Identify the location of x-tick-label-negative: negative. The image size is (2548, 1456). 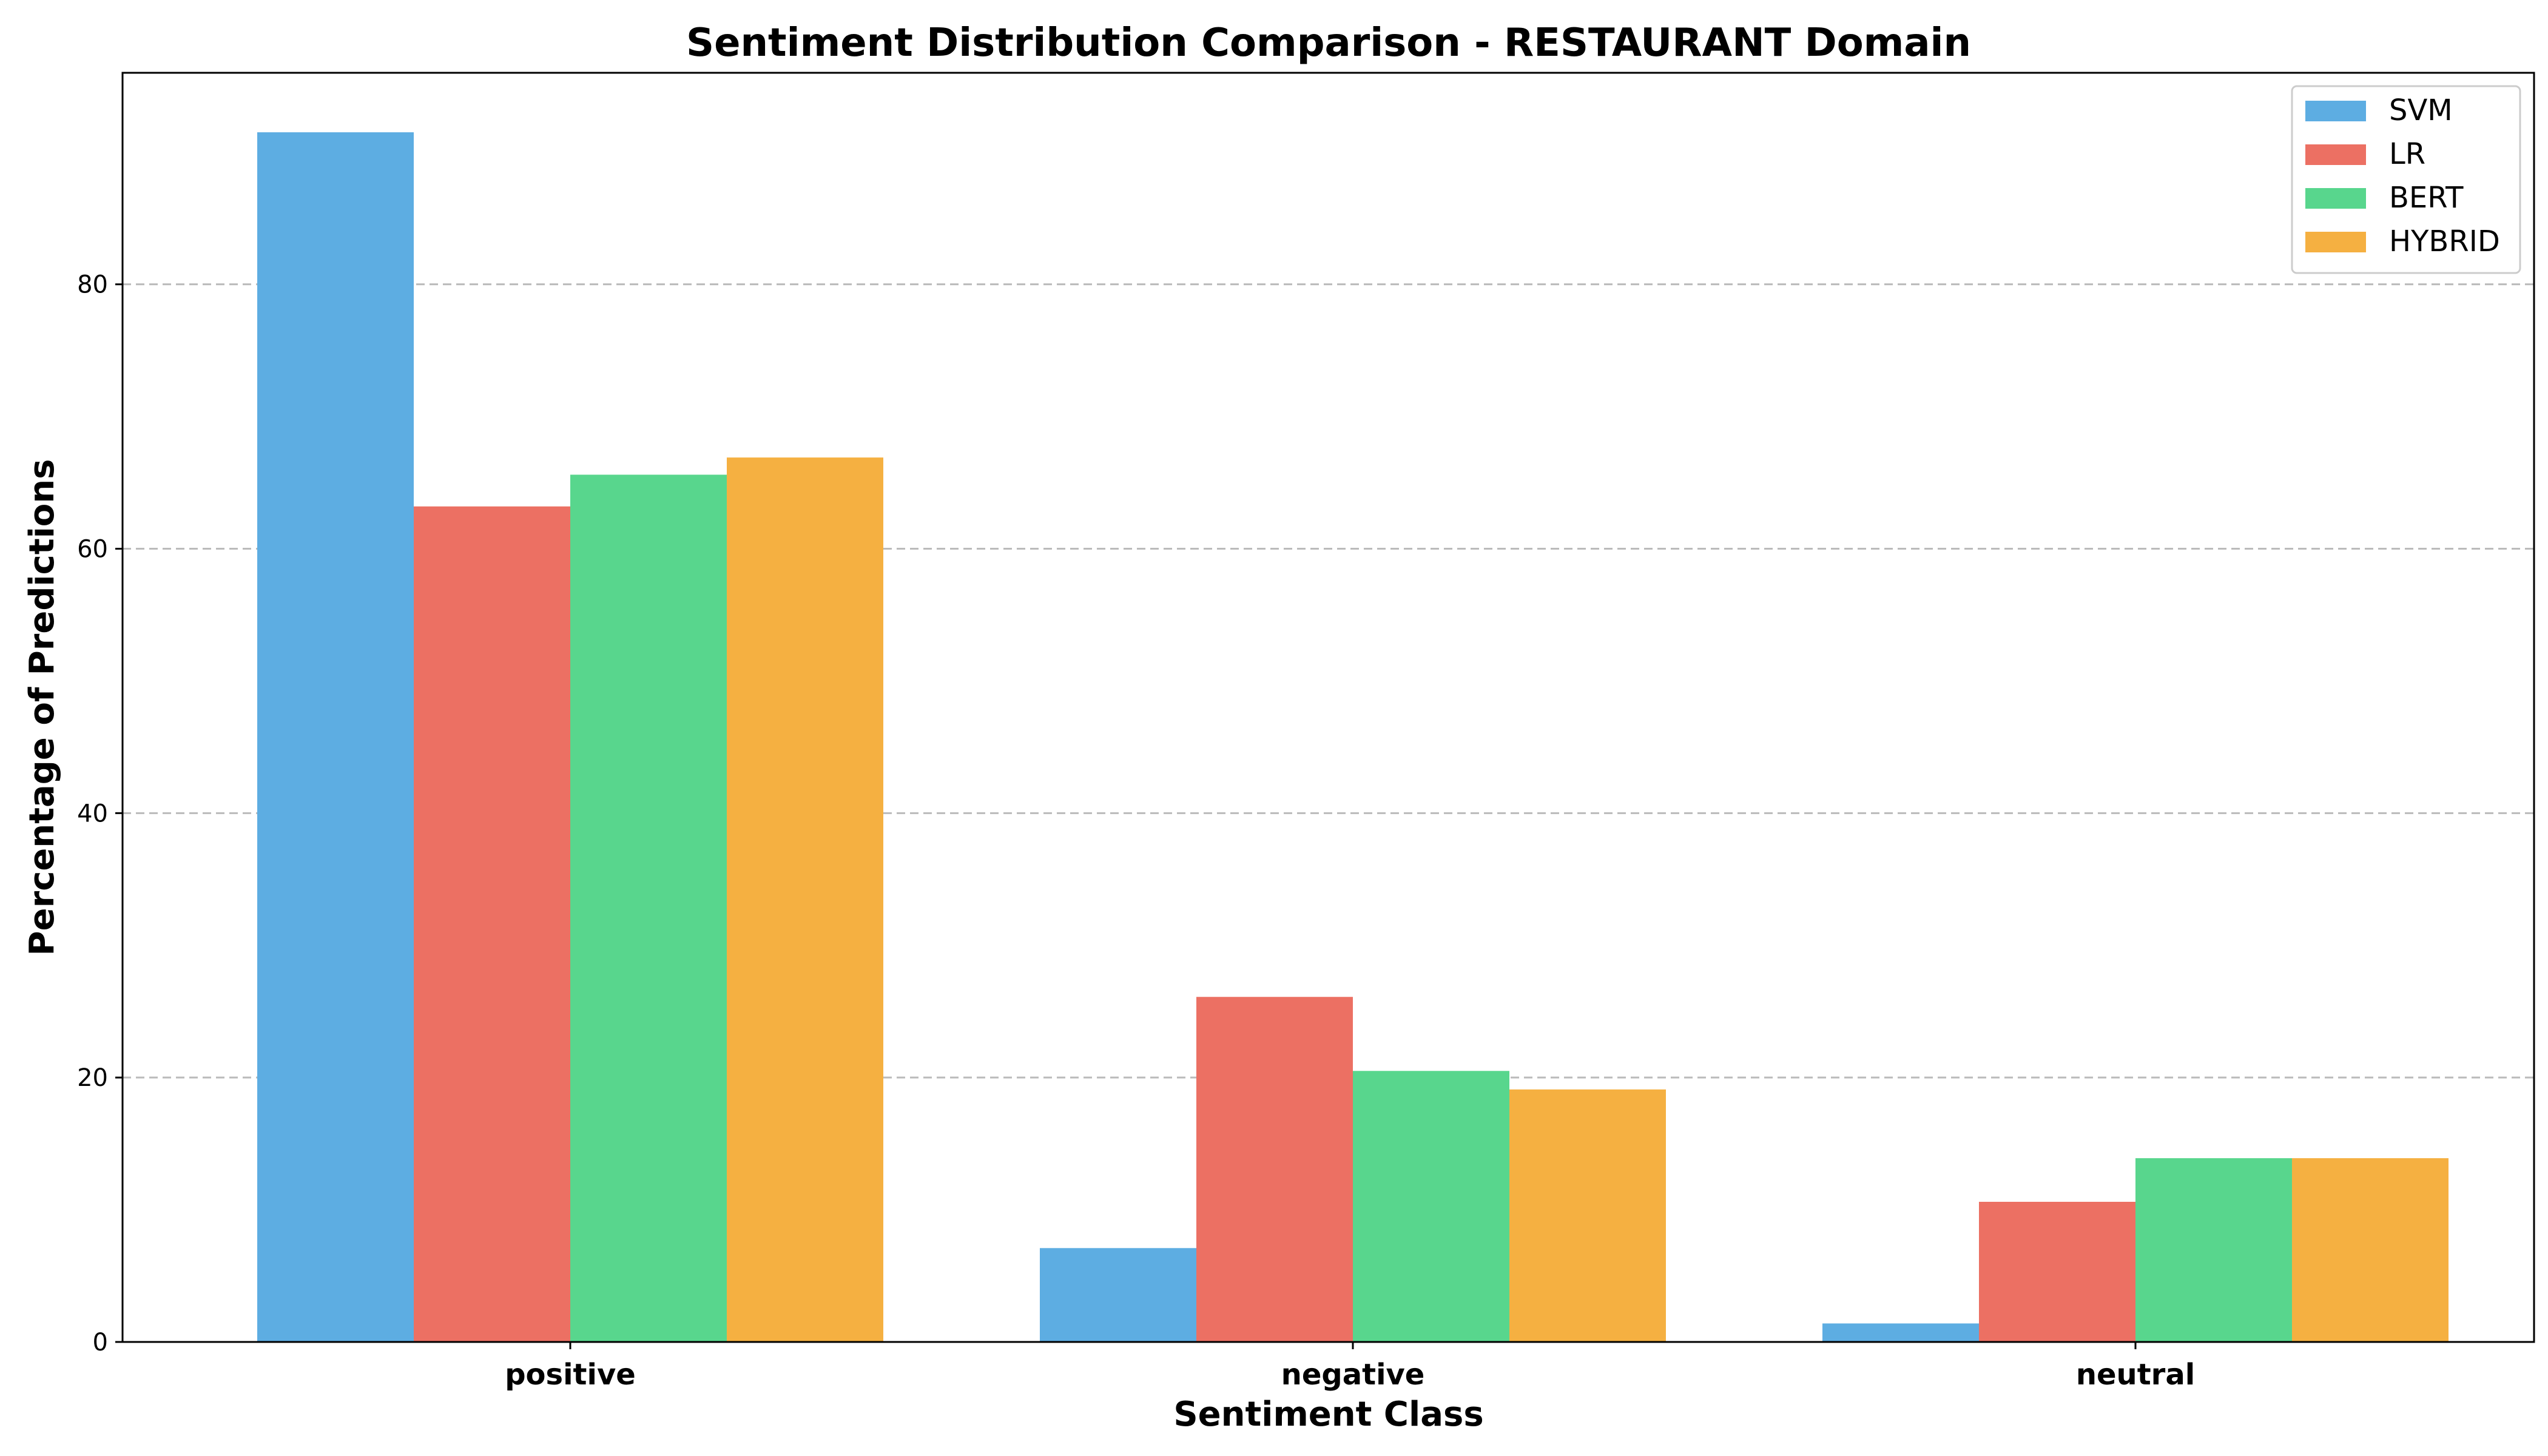
(1353, 1375).